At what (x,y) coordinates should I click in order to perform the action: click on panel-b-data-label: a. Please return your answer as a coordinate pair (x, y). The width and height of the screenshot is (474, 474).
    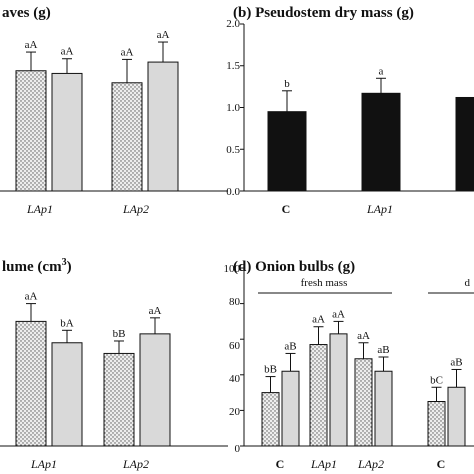
    Looking at the image, I should click on (381, 71).